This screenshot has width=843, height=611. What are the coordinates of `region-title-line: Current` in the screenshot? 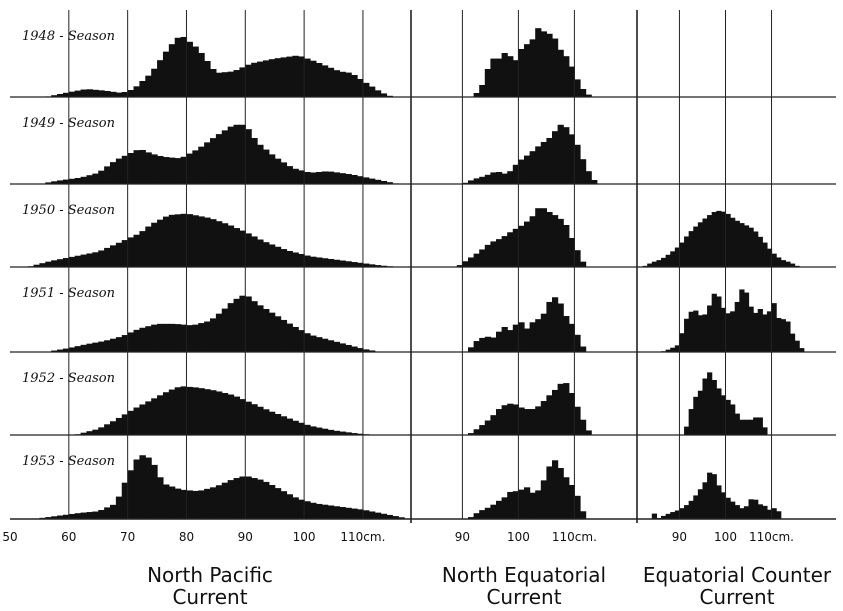 It's located at (736, 597).